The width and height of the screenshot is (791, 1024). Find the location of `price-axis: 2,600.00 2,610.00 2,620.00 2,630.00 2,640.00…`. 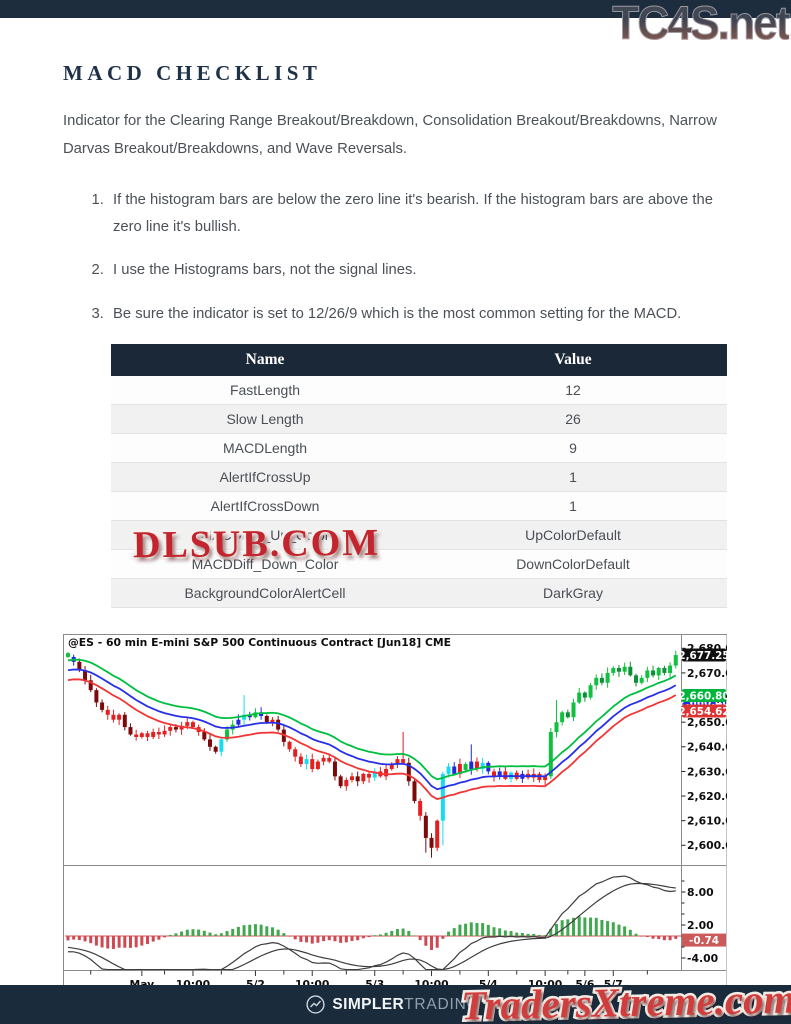

price-axis: 2,600.00 2,610.00 2,620.00 2,630.00 2,640.00… is located at coordinates (709, 747).